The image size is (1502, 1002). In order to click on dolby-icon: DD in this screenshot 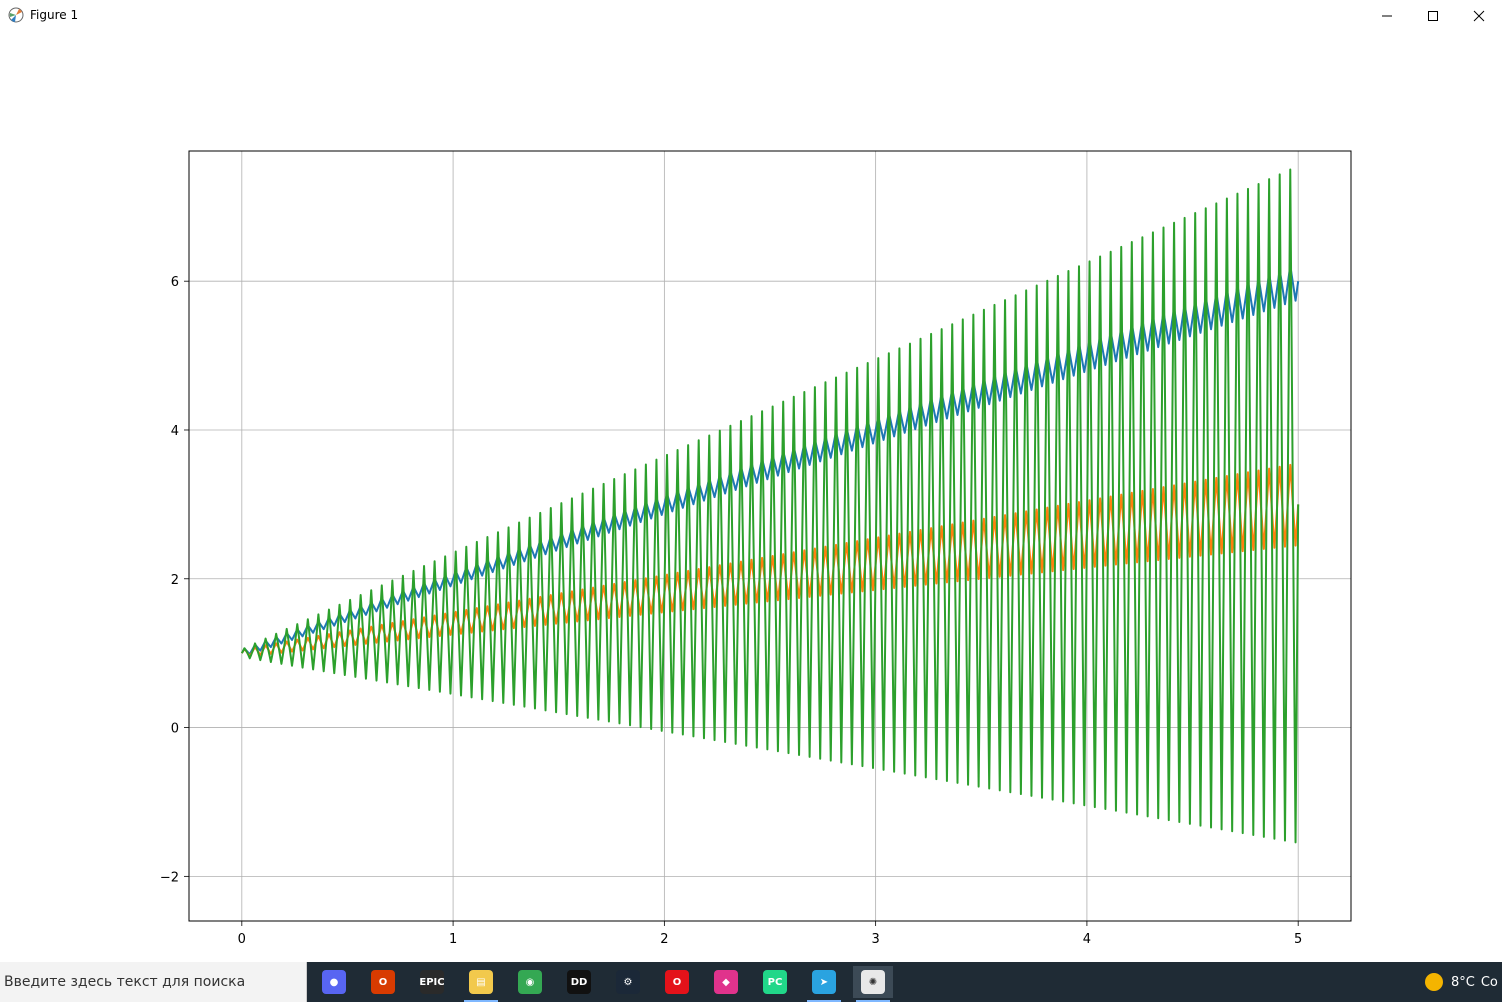, I will do `click(579, 982)`.